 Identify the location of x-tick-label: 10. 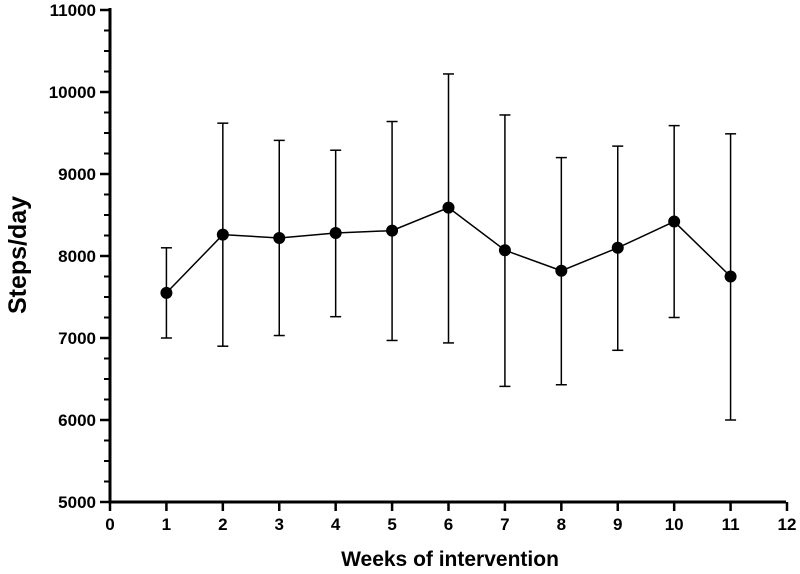
(674, 524).